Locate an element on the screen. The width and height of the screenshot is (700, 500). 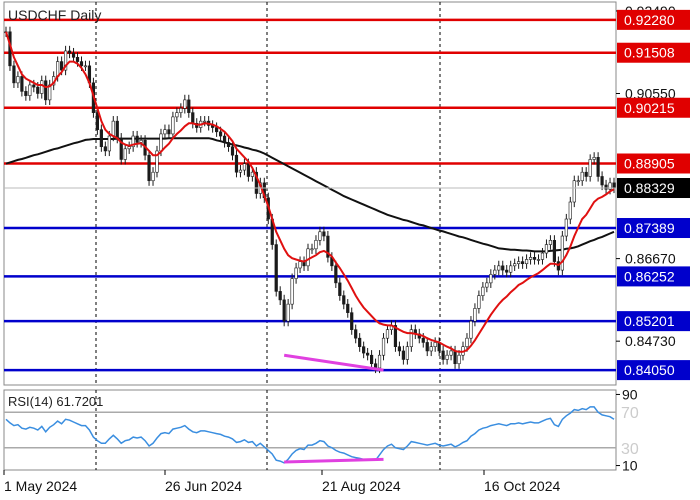
rsi-y-tick-label: 90 is located at coordinates (630, 394).